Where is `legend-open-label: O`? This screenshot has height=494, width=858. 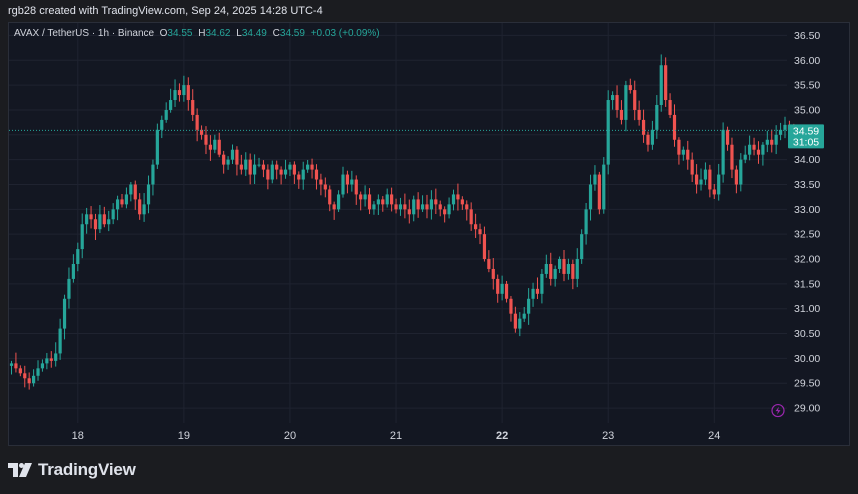 legend-open-label: O is located at coordinates (163, 33).